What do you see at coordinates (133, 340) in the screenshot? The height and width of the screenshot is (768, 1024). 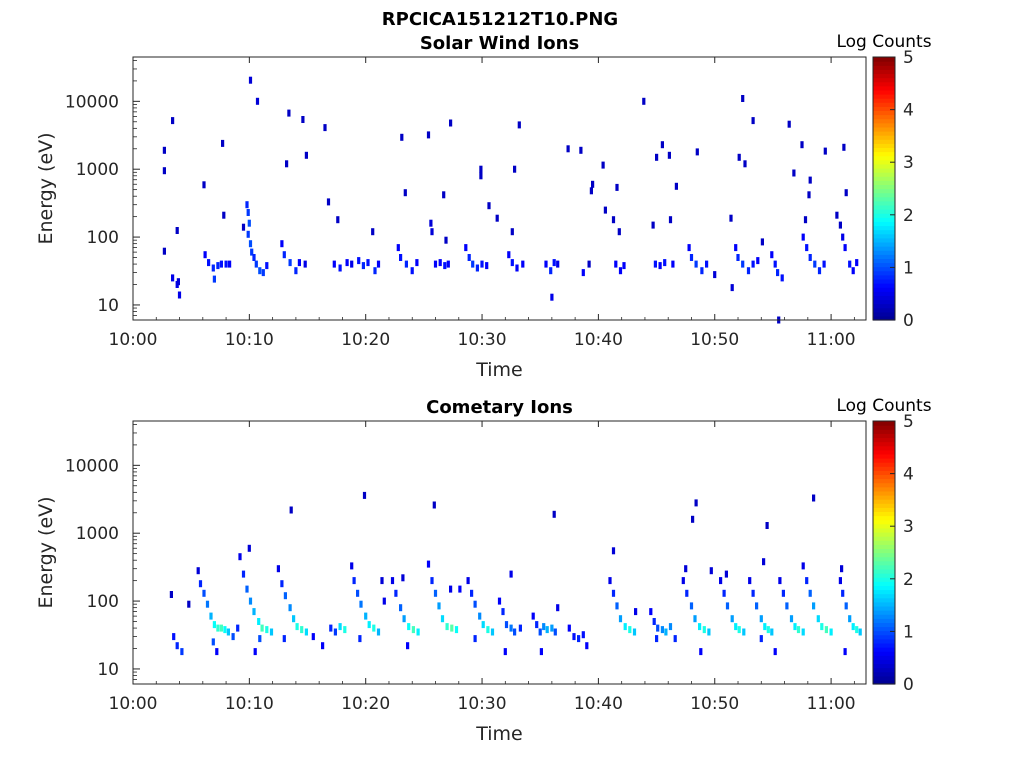 I see `x-tick-label: 10:00` at bounding box center [133, 340].